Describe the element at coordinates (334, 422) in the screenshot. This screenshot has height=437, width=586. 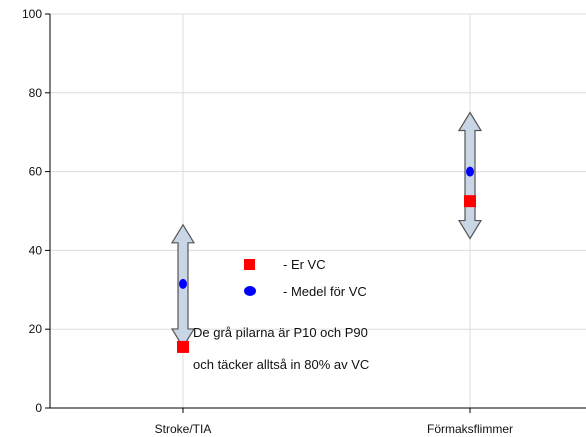
I see `x-ticks: Stroke/TIA Förmaksflimmer` at that location.